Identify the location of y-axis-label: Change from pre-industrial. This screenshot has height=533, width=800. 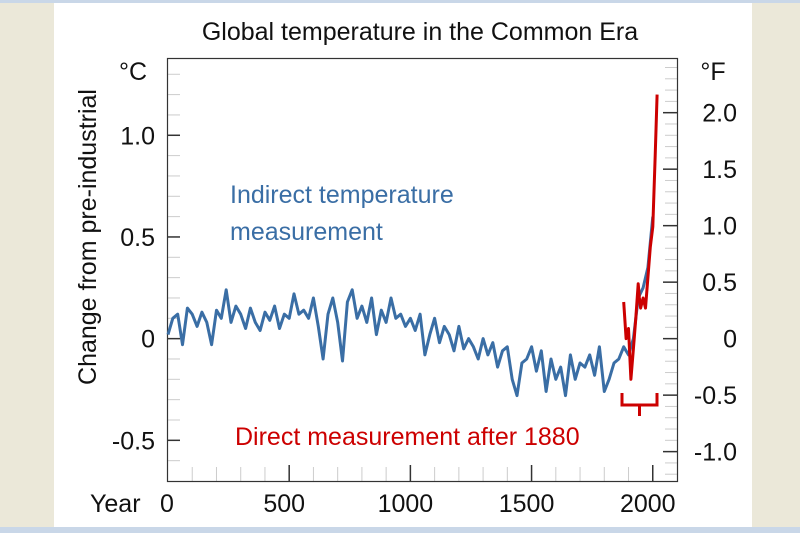
(88, 237).